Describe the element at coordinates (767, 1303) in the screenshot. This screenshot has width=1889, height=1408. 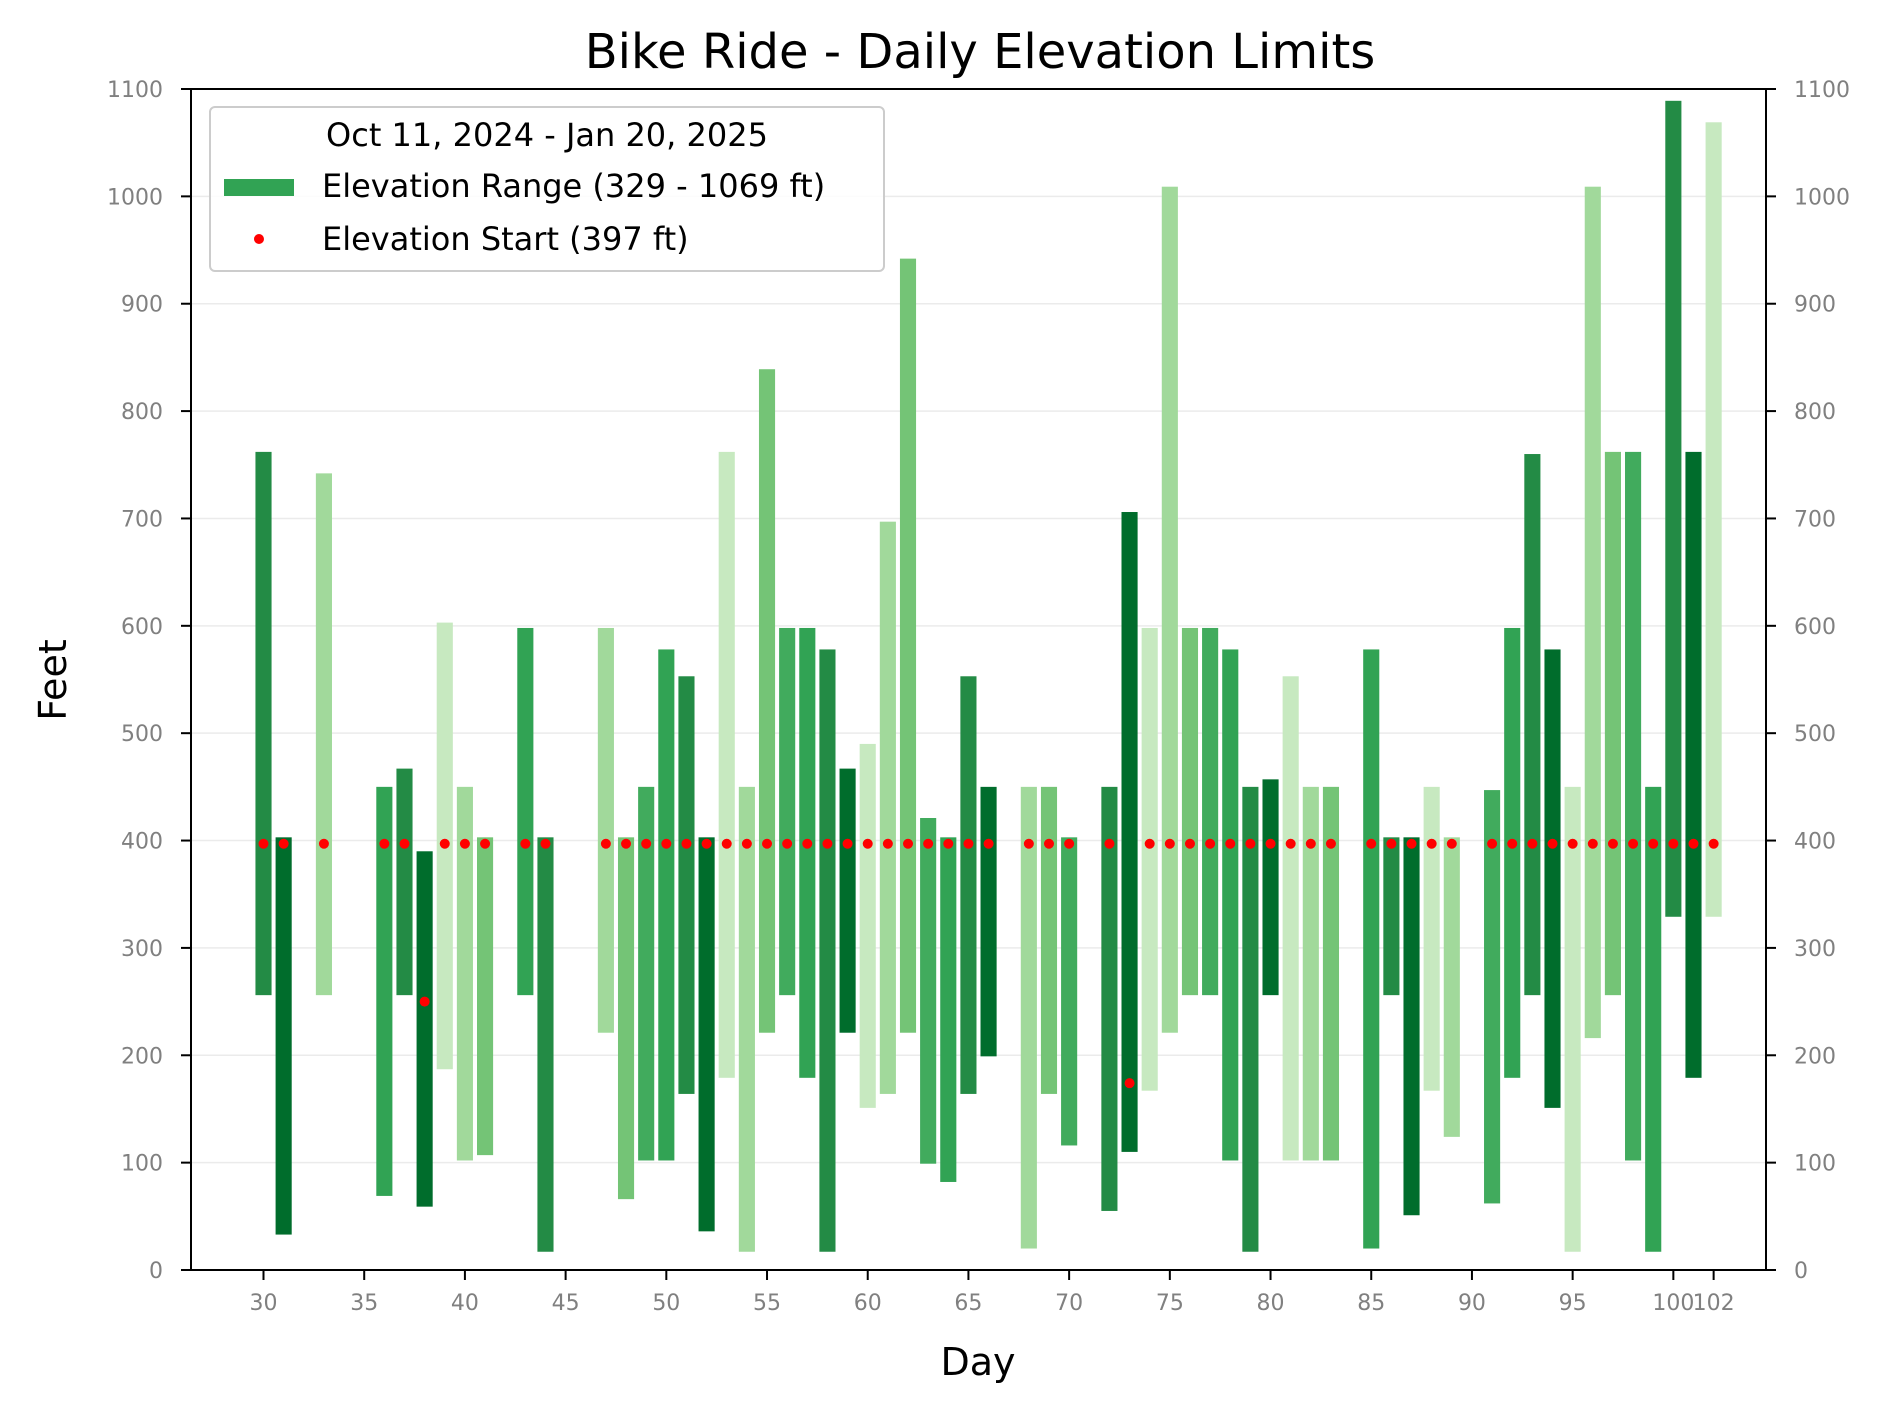
I see `x-tick-label: 55` at that location.